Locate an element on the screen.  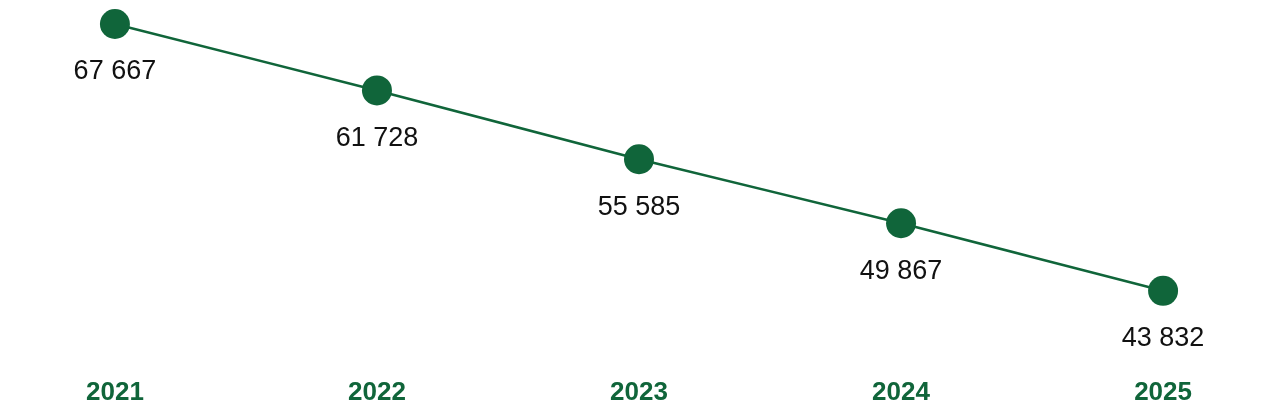
data-label: 67 667 is located at coordinates (115, 70).